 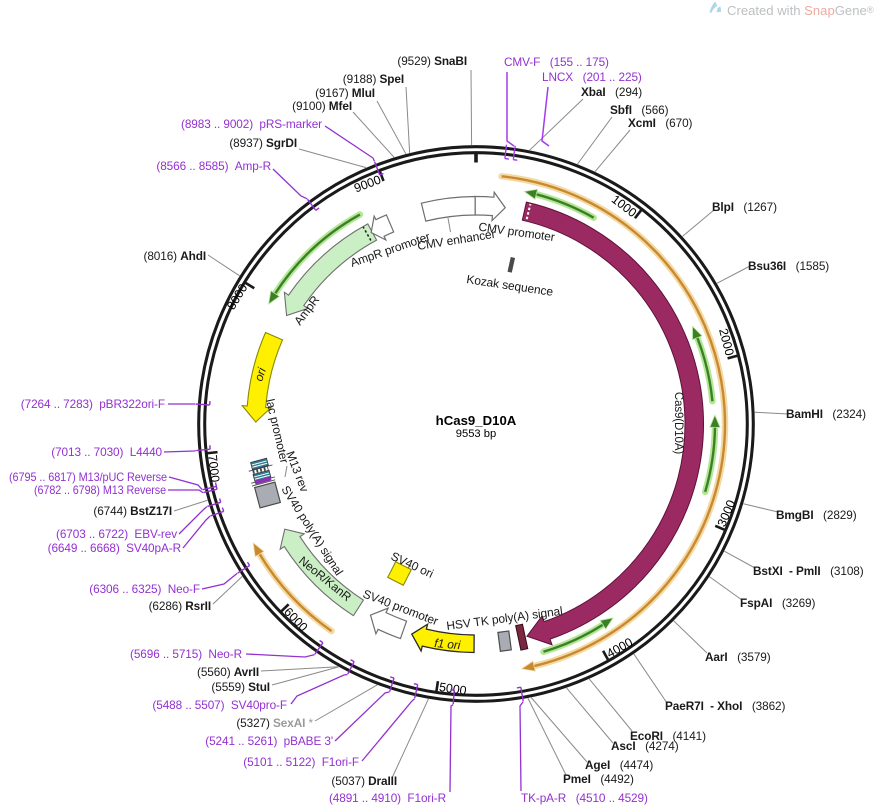 I want to click on svg-text: (7013 .. 7030) L4440, so click(x=106, y=452).